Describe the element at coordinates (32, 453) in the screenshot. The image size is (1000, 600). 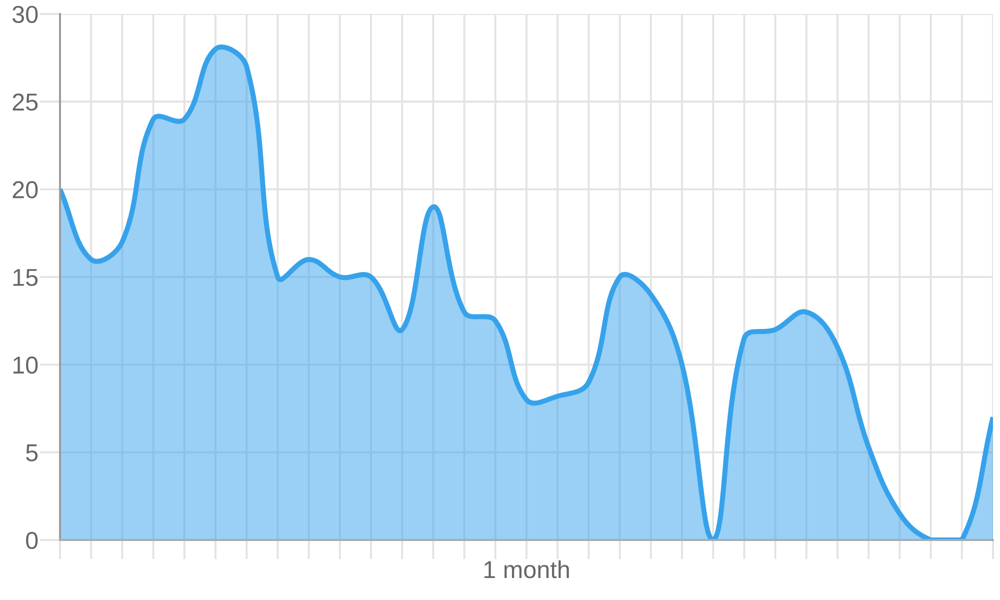
I see `y-tick-label: 5` at that location.